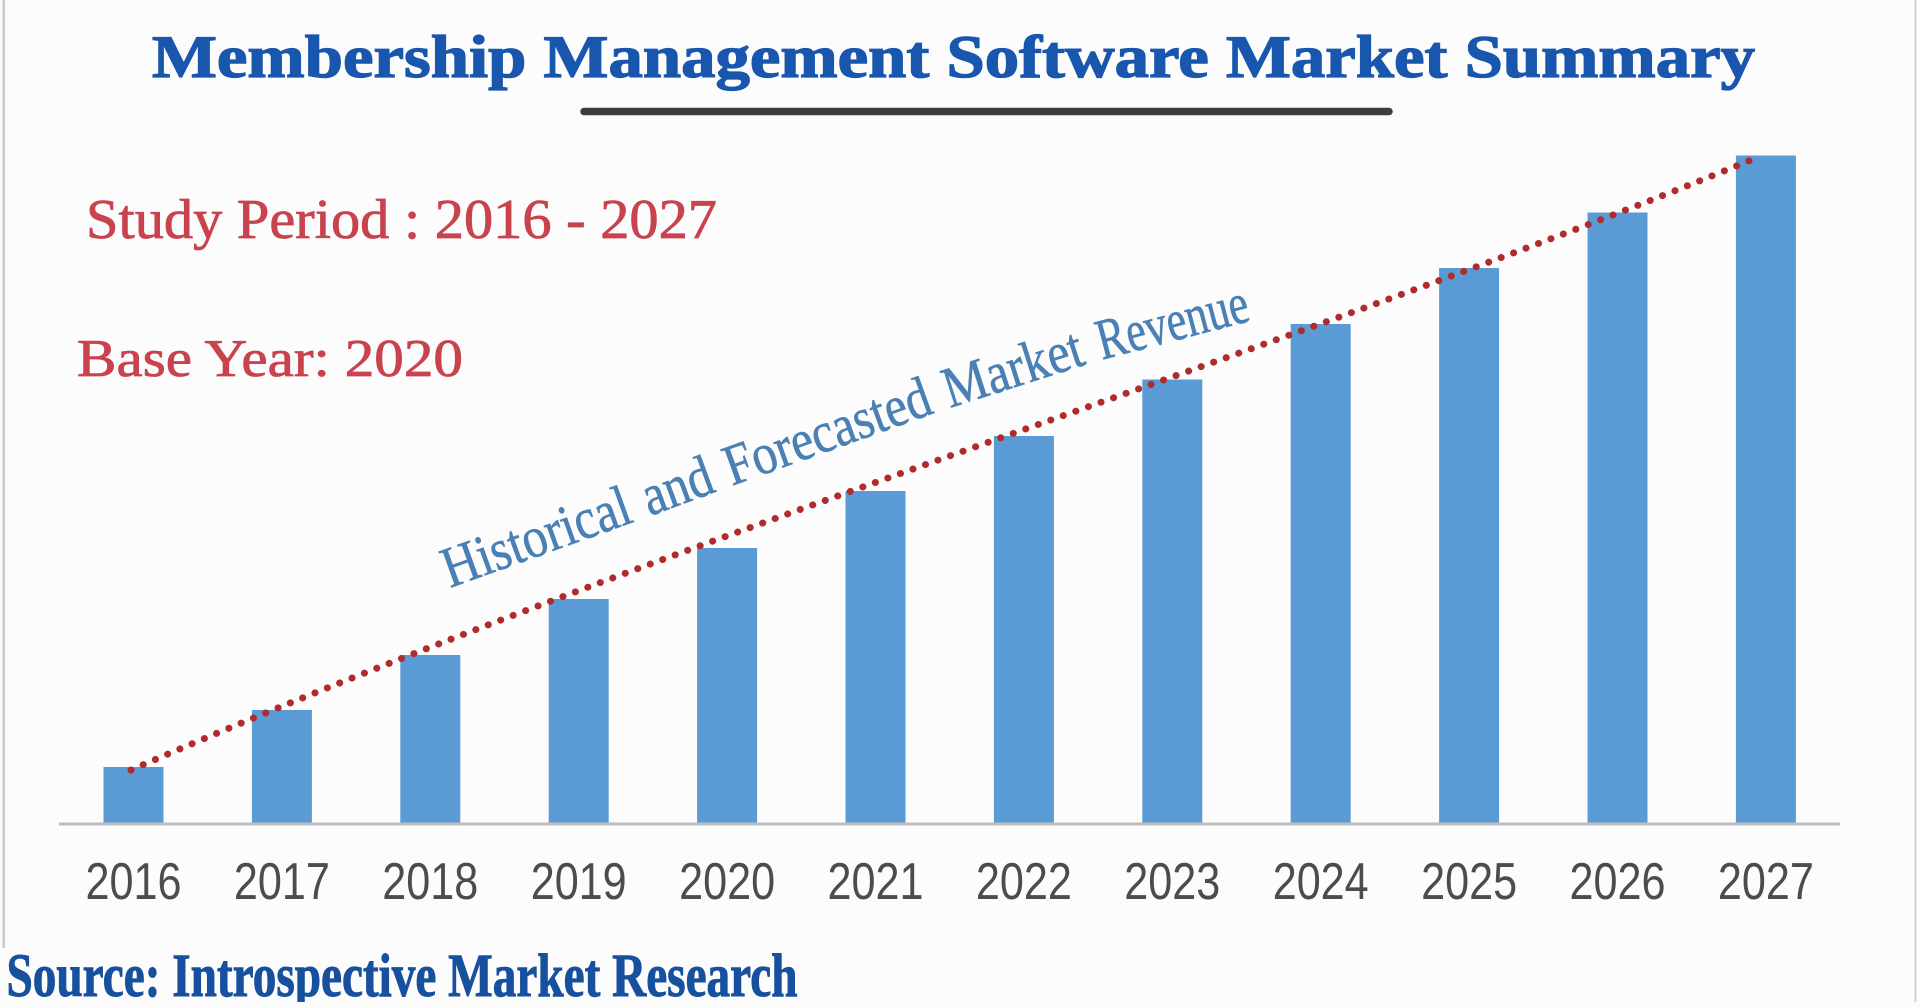  I want to click on svg-text: 2022, so click(1024, 882).